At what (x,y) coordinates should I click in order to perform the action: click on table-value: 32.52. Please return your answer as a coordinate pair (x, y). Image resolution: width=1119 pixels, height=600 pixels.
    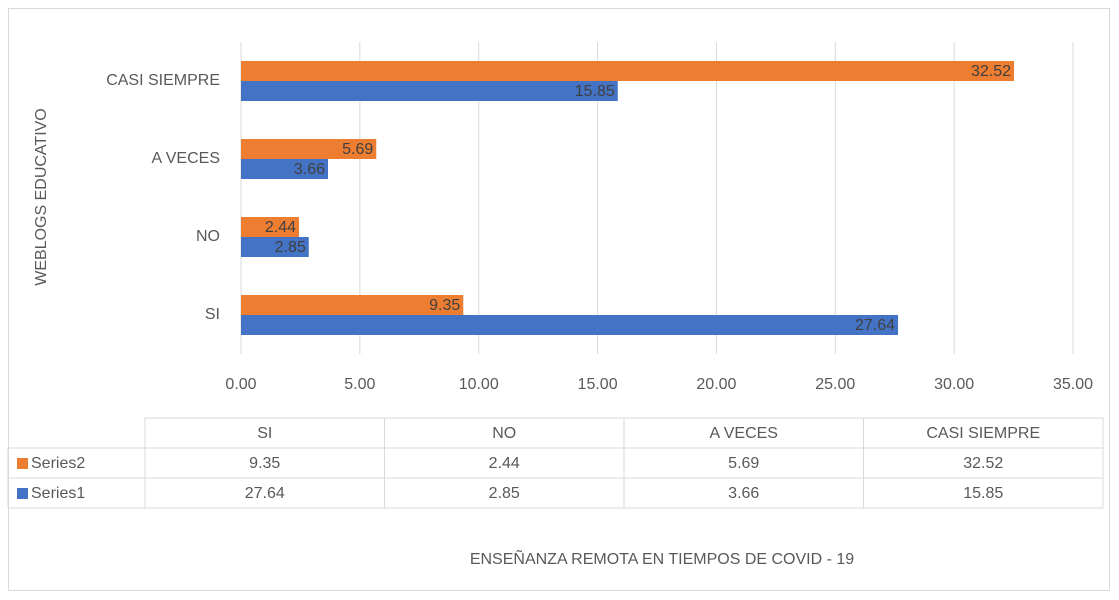
    Looking at the image, I should click on (983, 463).